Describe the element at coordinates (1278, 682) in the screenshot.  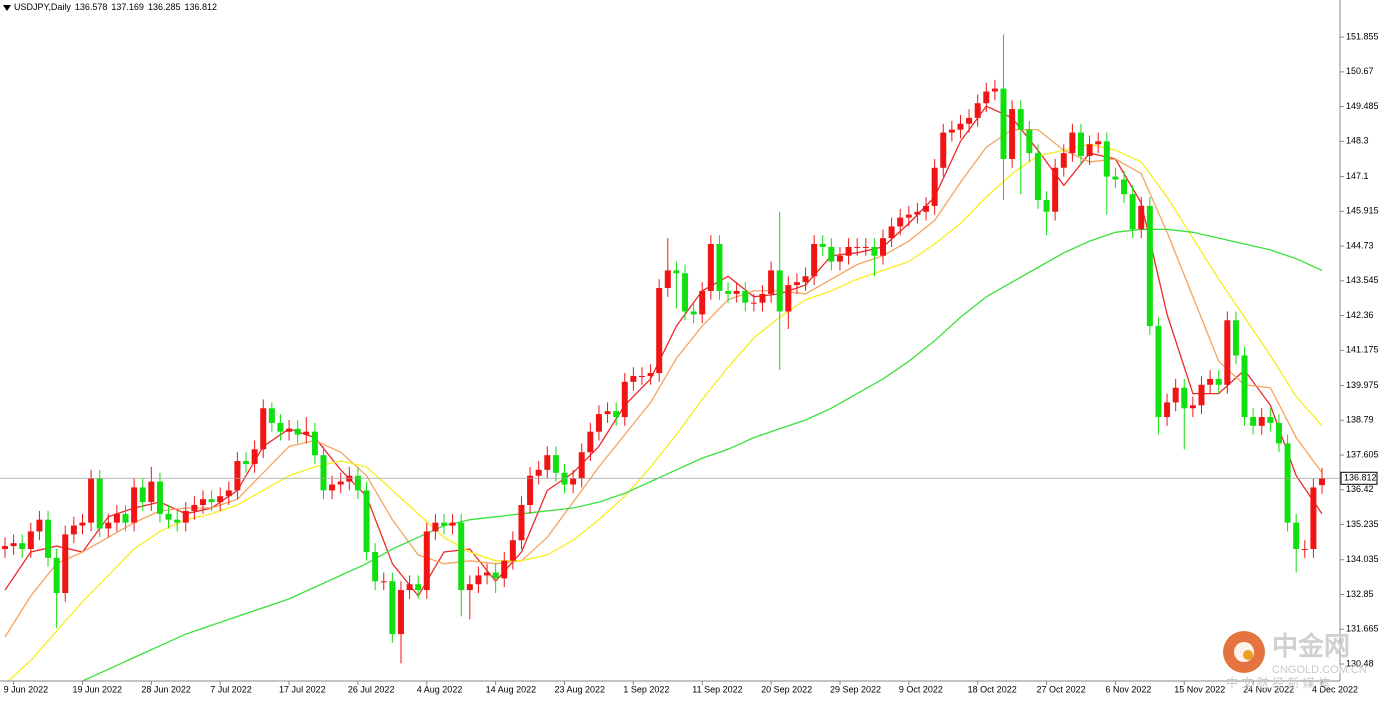
I see `watermark-tagline: 中 文 财 经 新 媒 体` at that location.